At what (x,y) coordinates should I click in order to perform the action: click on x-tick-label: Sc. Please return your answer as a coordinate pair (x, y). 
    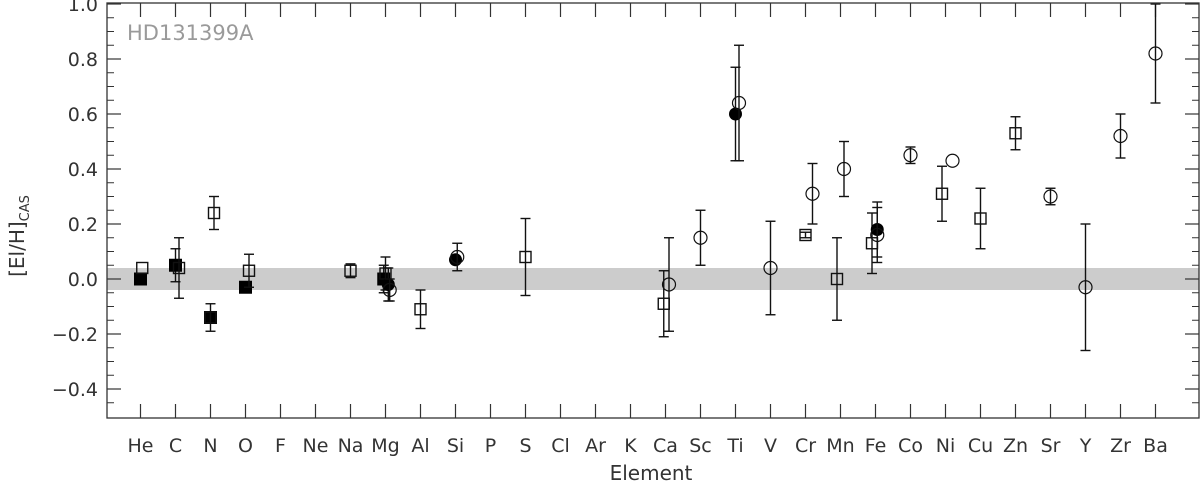
    Looking at the image, I should click on (700, 446).